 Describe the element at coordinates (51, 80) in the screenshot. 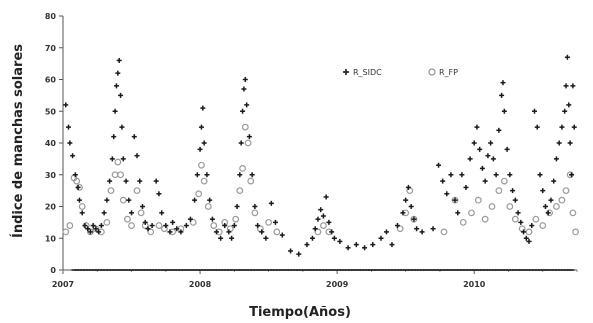

I see `y-tick-label: 60` at that location.